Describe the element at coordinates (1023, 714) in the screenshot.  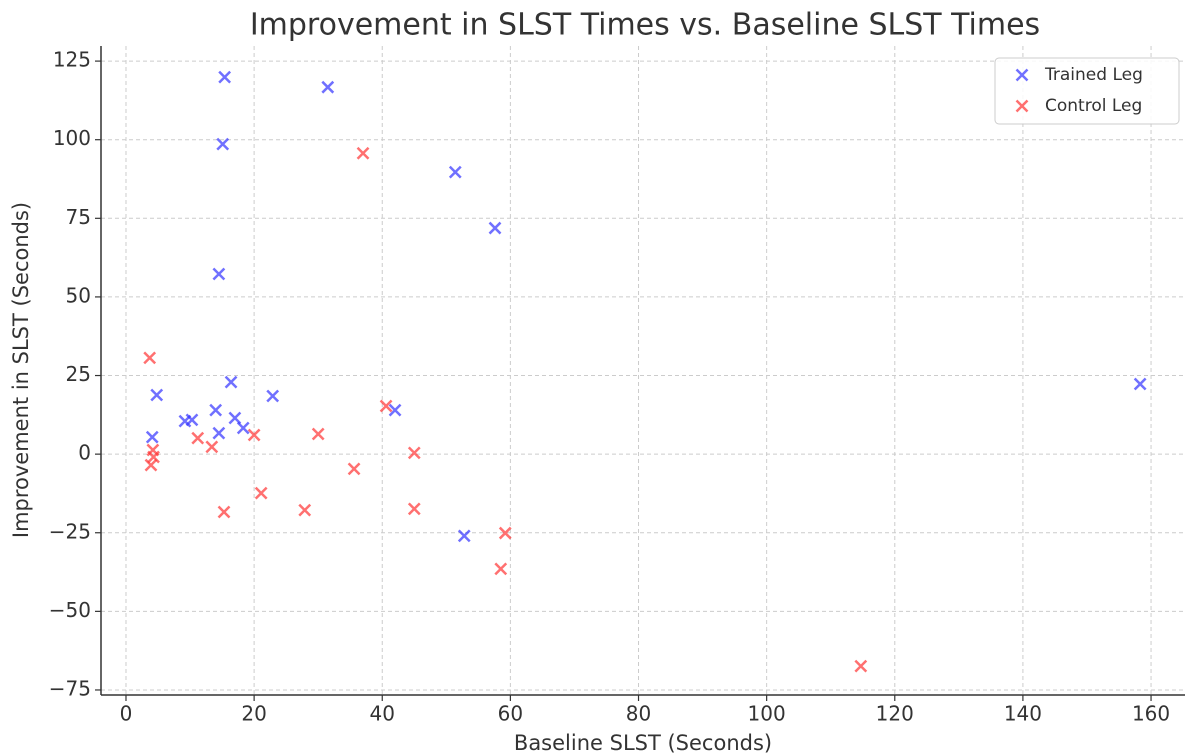
I see `x-tick-label: 140` at that location.